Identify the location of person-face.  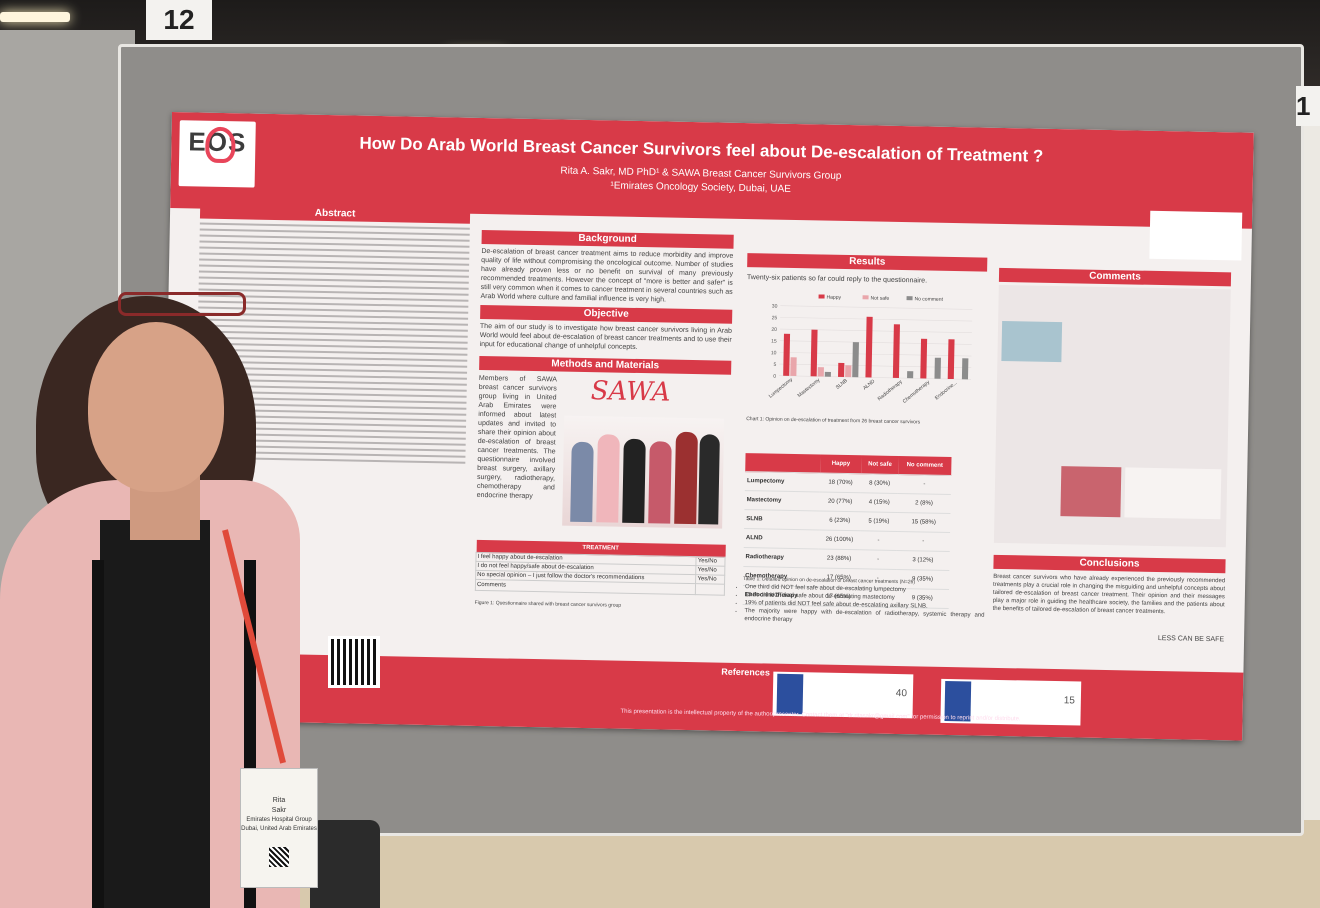
(156, 407).